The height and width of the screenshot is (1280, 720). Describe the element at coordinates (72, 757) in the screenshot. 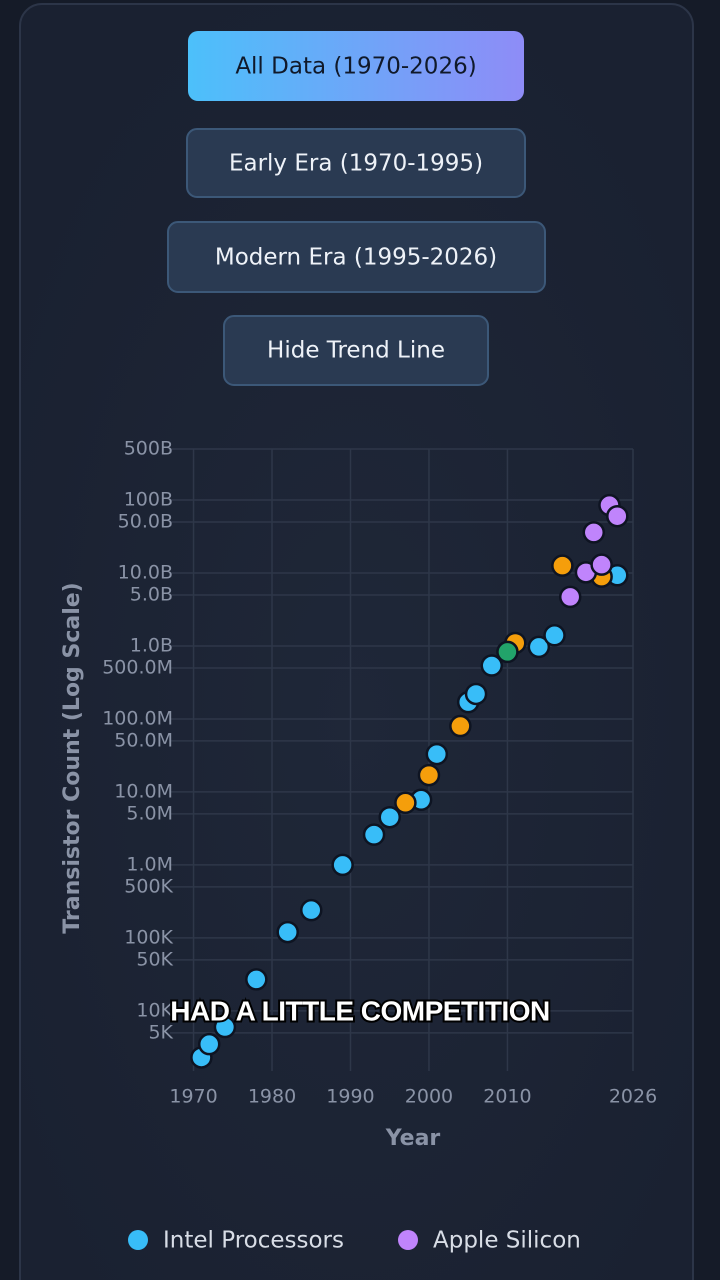

I see `y-axis-label: Transistor Count (Log Scale)` at that location.